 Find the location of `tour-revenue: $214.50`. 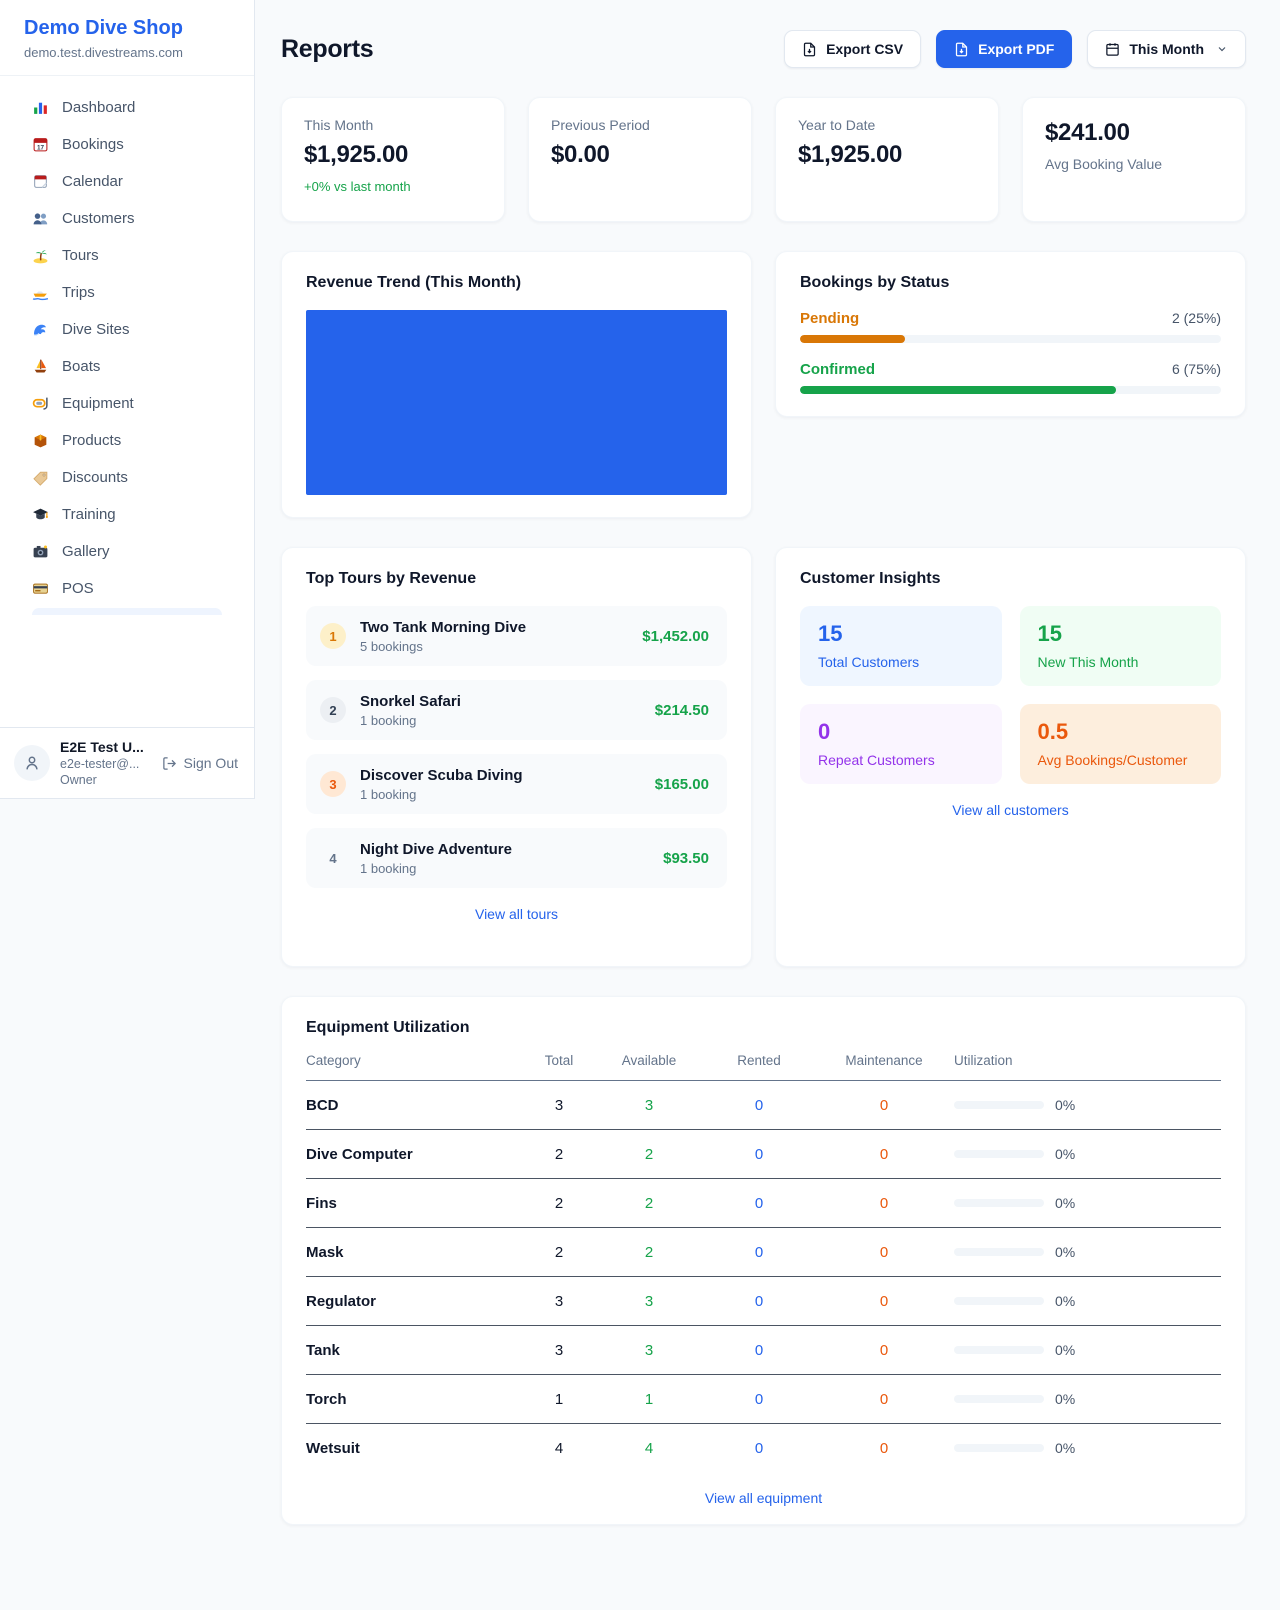

tour-revenue: $214.50 is located at coordinates (681, 710).